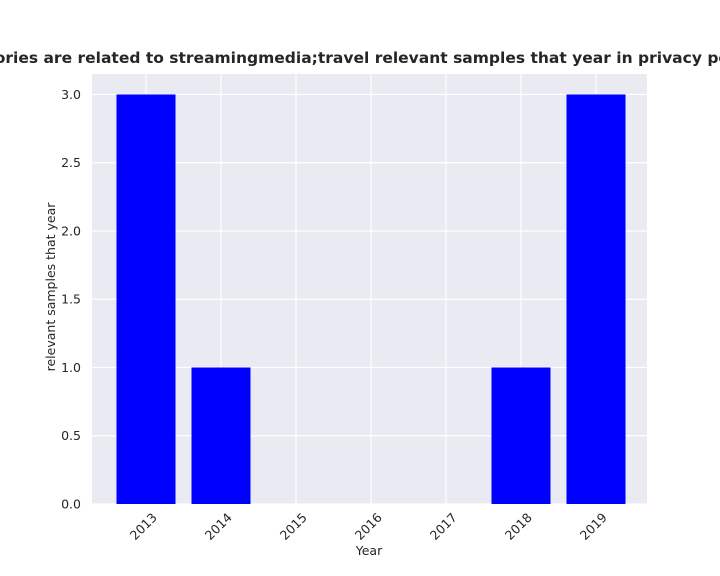 The height and width of the screenshot is (576, 720). What do you see at coordinates (369, 550) in the screenshot?
I see `x-axis-label: Year` at bounding box center [369, 550].